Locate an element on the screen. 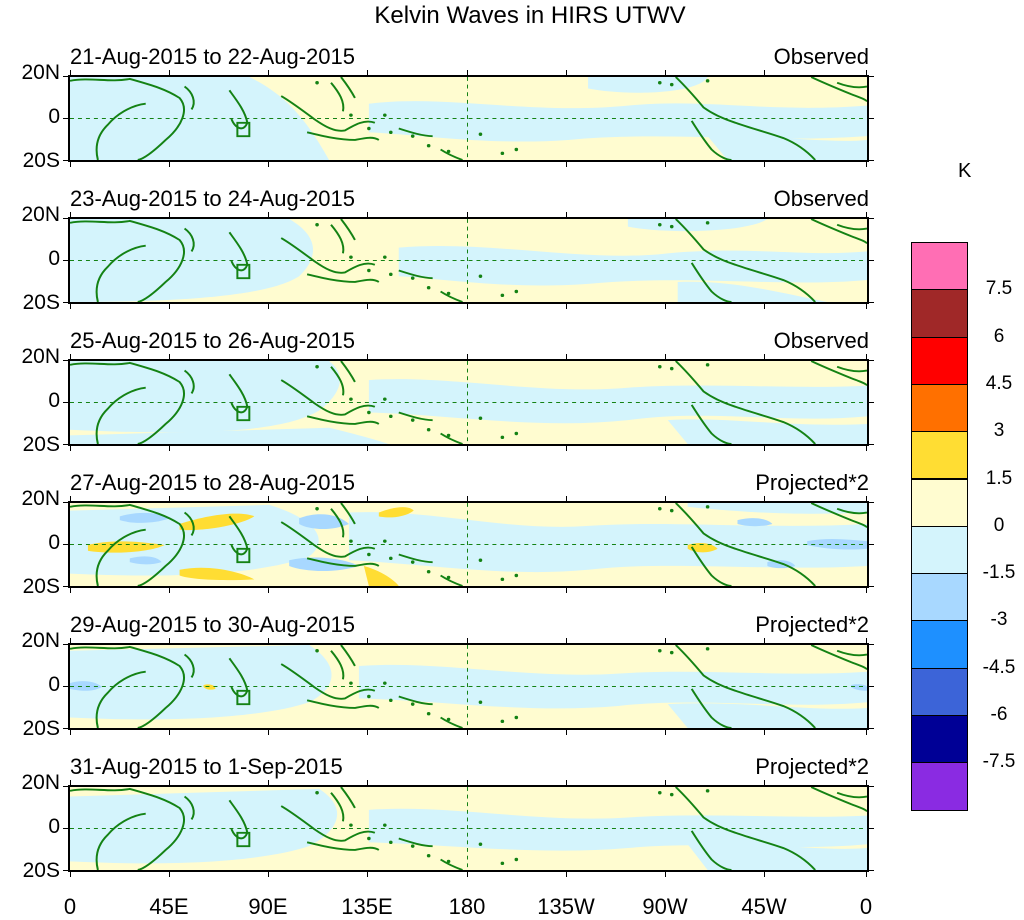  longitude-label: 0 is located at coordinates (866, 906).